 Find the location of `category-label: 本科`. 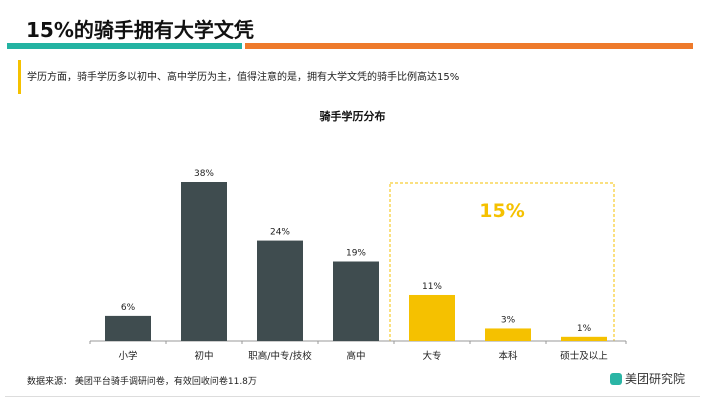

category-label: 本科 is located at coordinates (508, 356).